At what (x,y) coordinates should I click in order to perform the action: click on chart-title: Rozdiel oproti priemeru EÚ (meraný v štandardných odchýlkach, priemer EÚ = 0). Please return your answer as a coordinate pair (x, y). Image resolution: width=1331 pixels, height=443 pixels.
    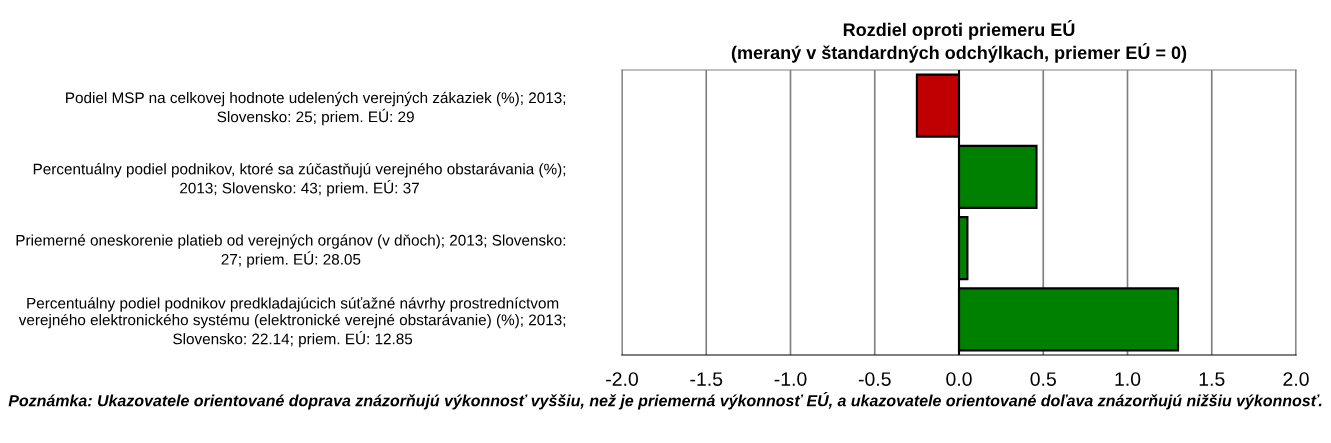
    Looking at the image, I should click on (959, 41).